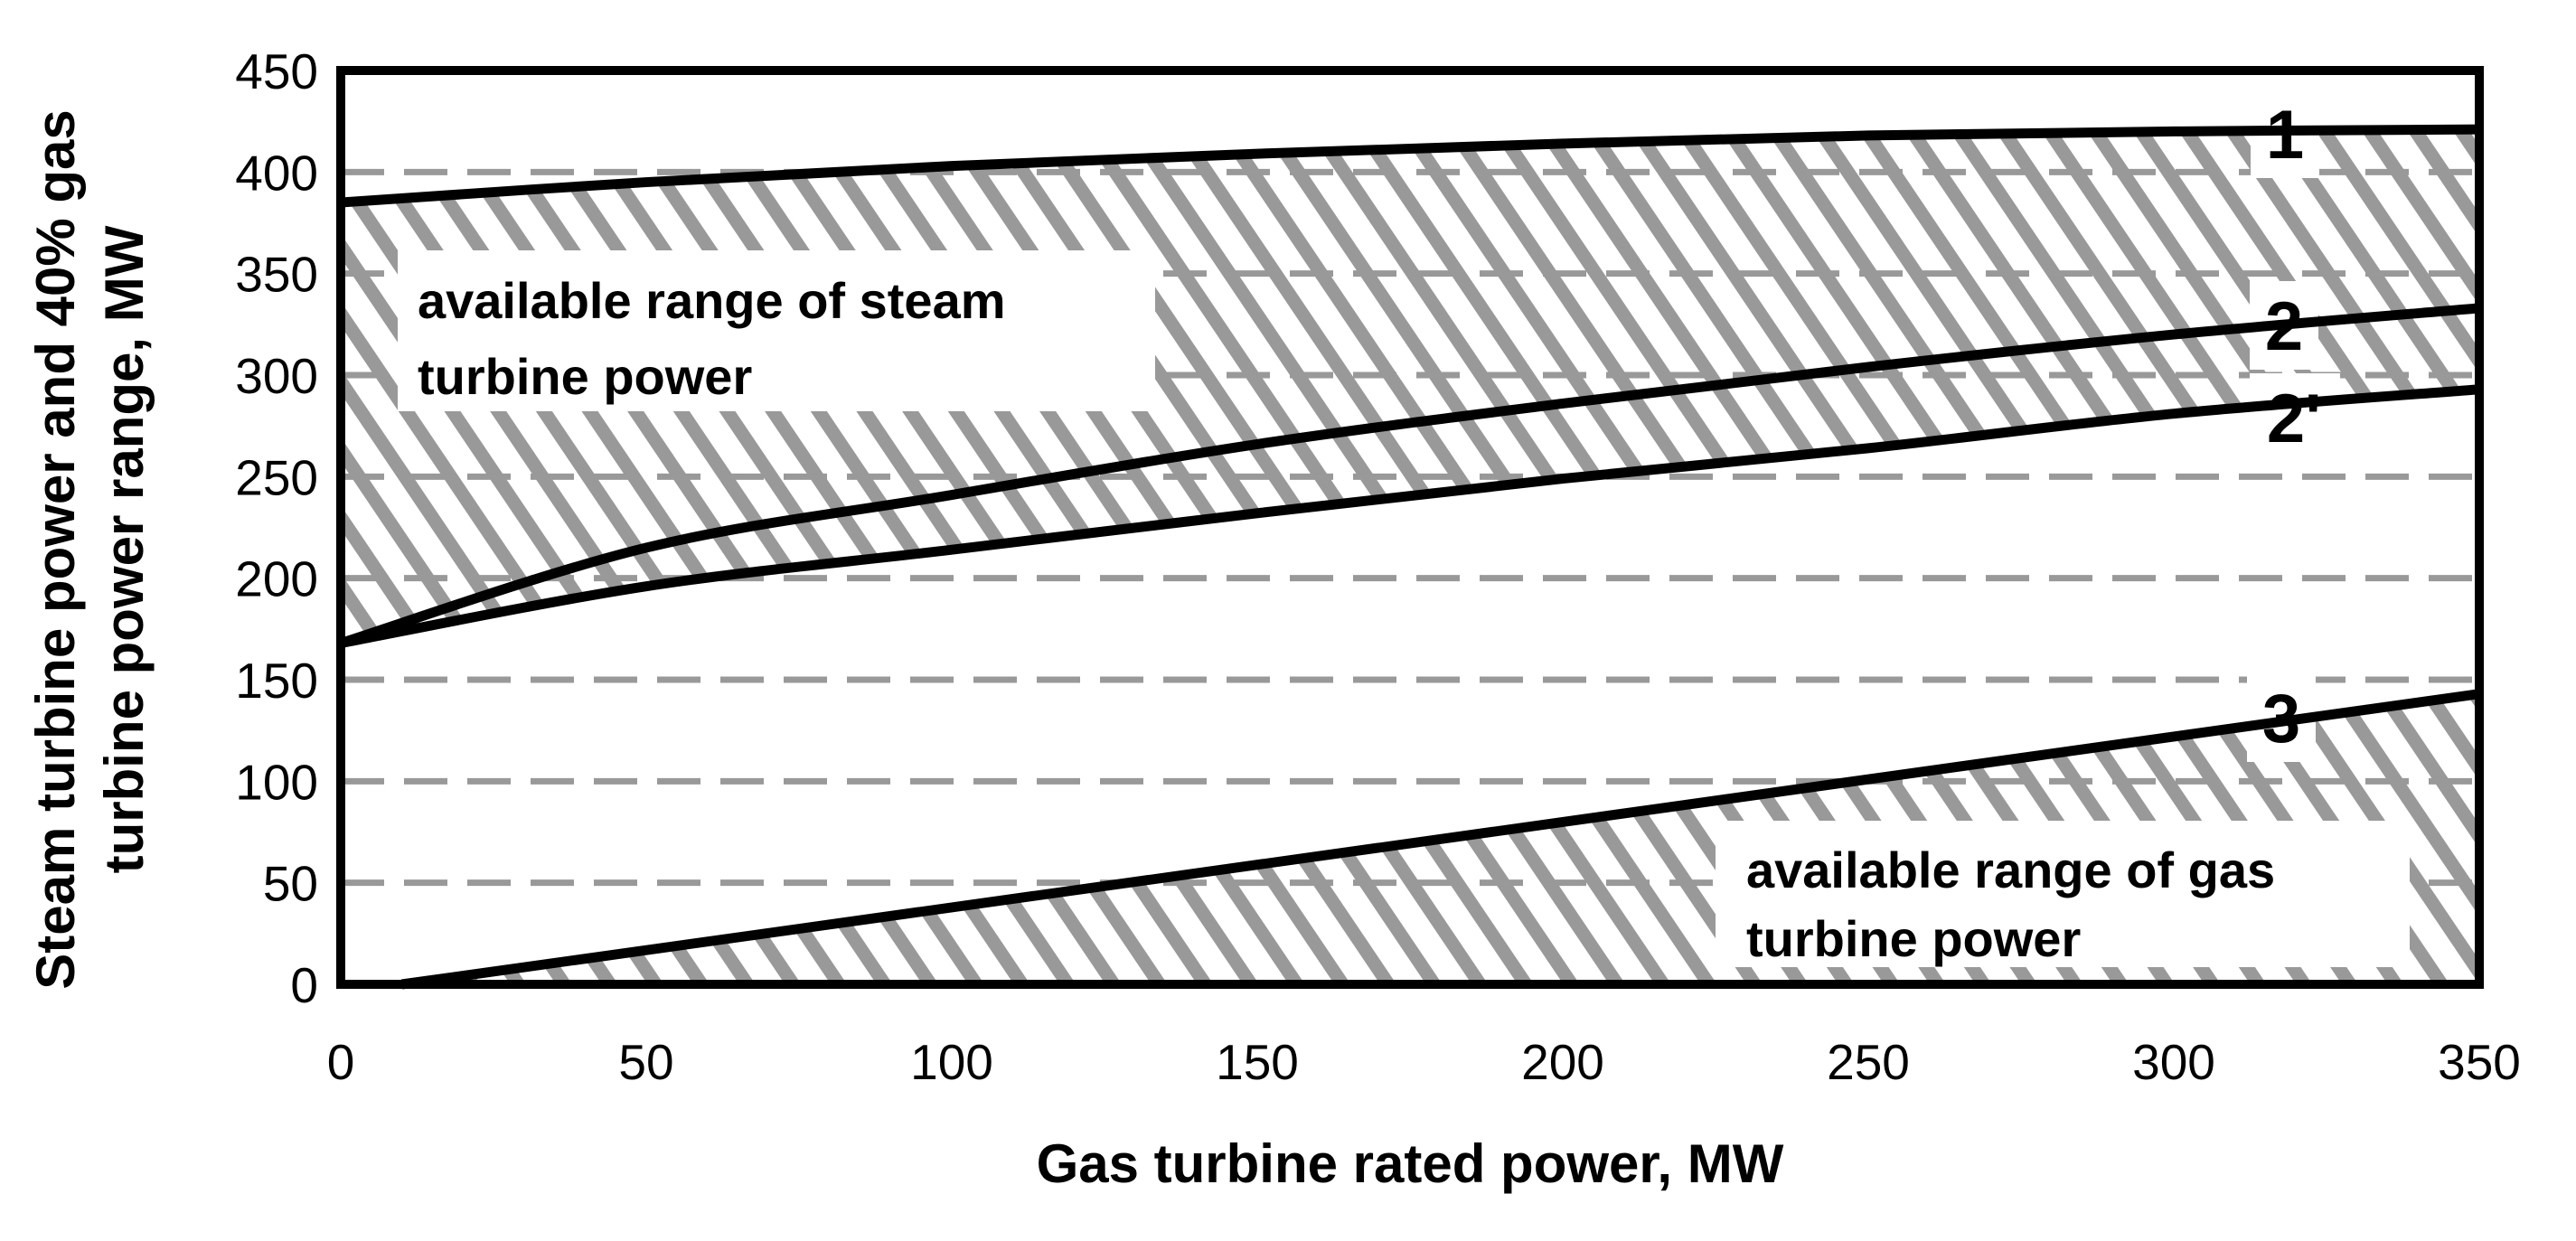  I want to click on y-axis-title-line2: turbine power range, MW, so click(124, 549).